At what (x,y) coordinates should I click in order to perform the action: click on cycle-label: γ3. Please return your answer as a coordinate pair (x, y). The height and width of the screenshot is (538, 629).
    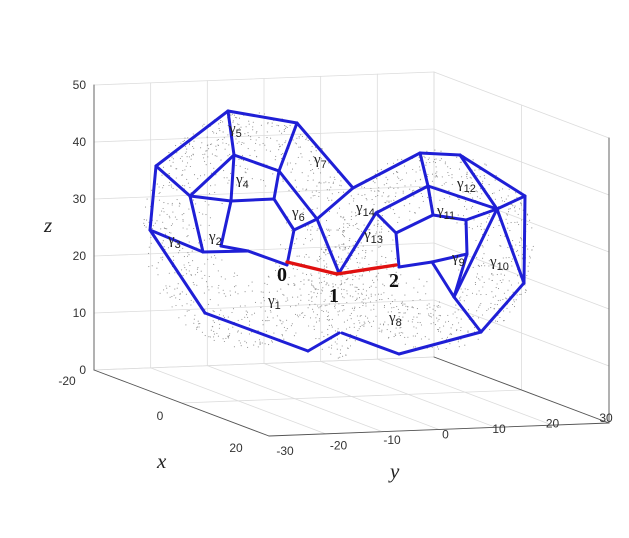
    Looking at the image, I should click on (174, 241).